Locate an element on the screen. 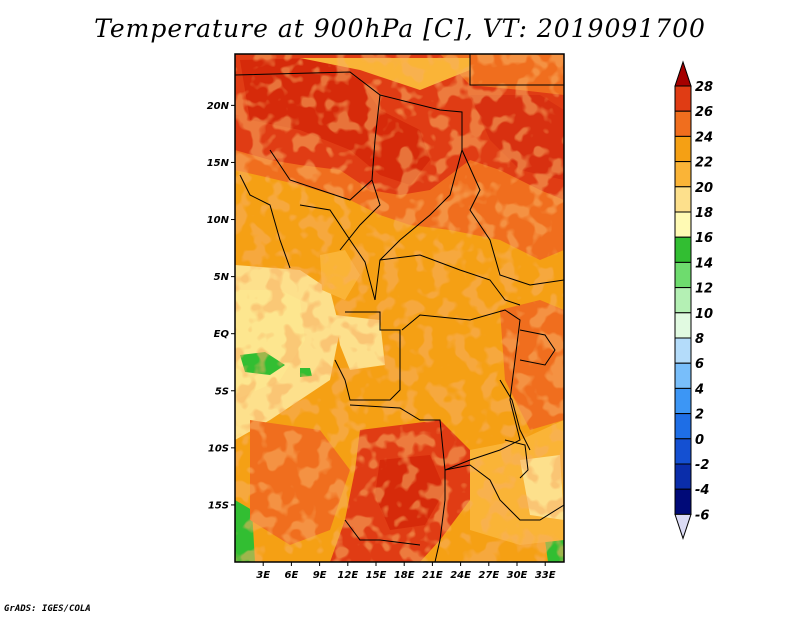 Image resolution: width=800 pixels, height=618 pixels. colorbar-label: -4 is located at coordinates (702, 490).